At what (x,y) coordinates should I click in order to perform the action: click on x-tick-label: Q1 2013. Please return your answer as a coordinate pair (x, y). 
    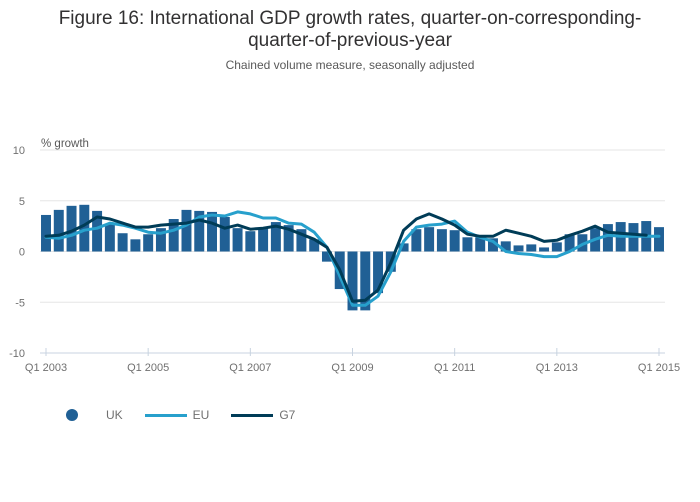
    Looking at the image, I should click on (557, 368).